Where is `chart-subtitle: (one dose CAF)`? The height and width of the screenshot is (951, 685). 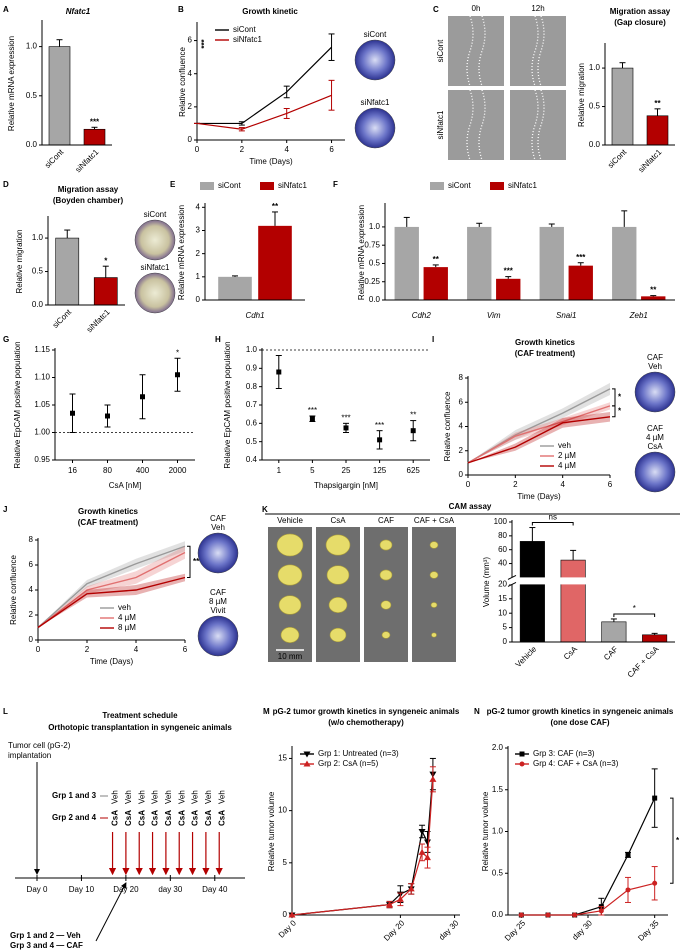 chart-subtitle: (one dose CAF) is located at coordinates (579, 722).